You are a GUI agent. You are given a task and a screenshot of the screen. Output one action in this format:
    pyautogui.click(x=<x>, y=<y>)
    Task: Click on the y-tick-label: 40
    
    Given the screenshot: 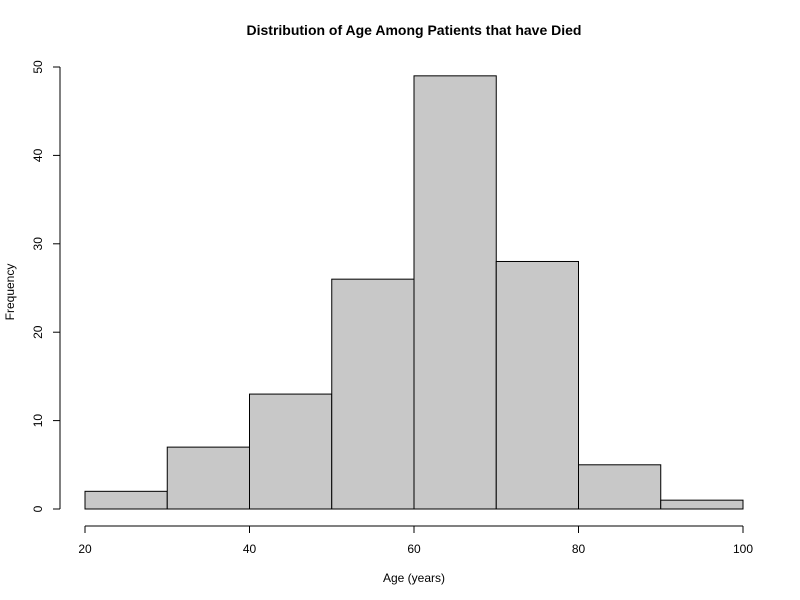 What is the action you would take?
    pyautogui.click(x=38, y=155)
    